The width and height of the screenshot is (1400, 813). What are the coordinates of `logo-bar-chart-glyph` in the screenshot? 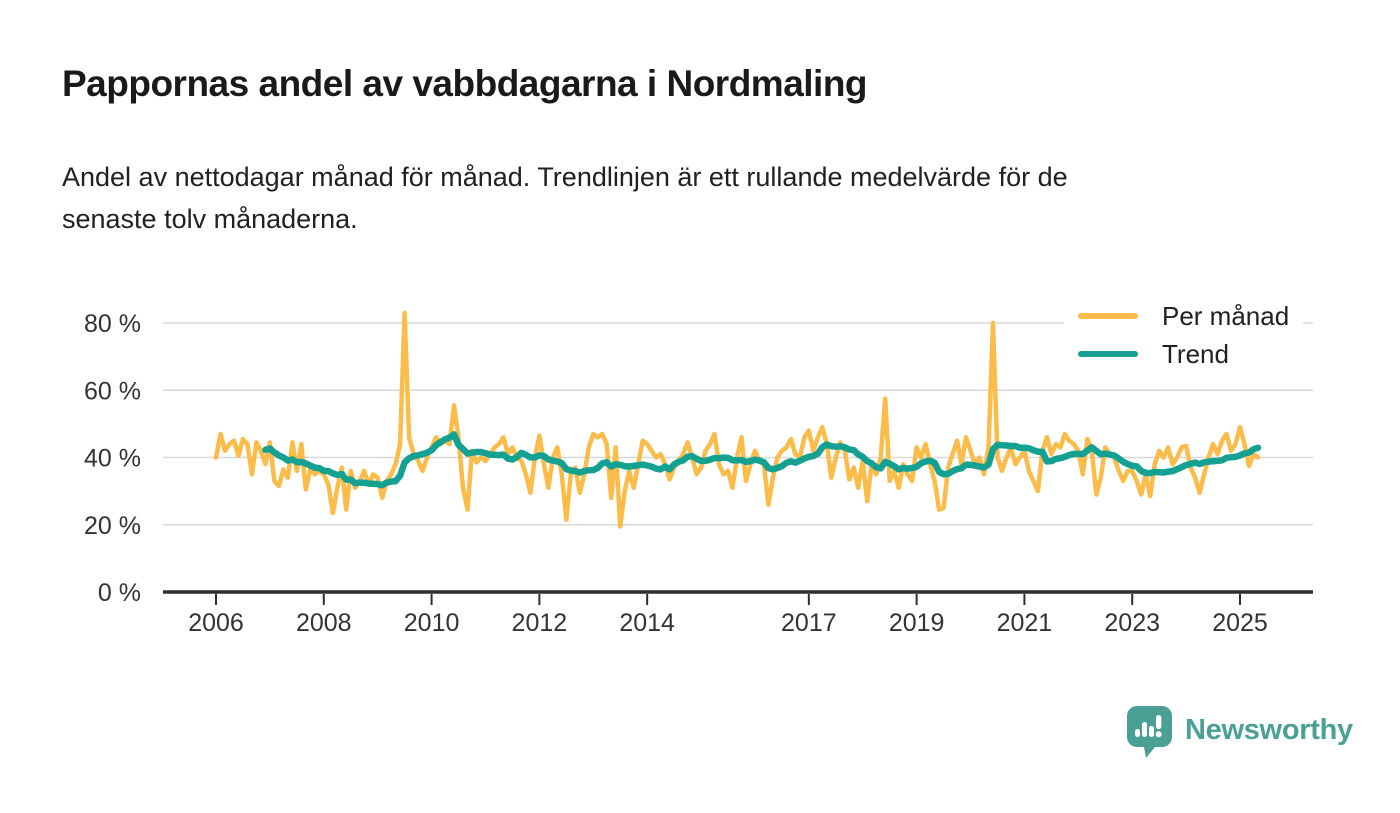 It's located at (1148, 726).